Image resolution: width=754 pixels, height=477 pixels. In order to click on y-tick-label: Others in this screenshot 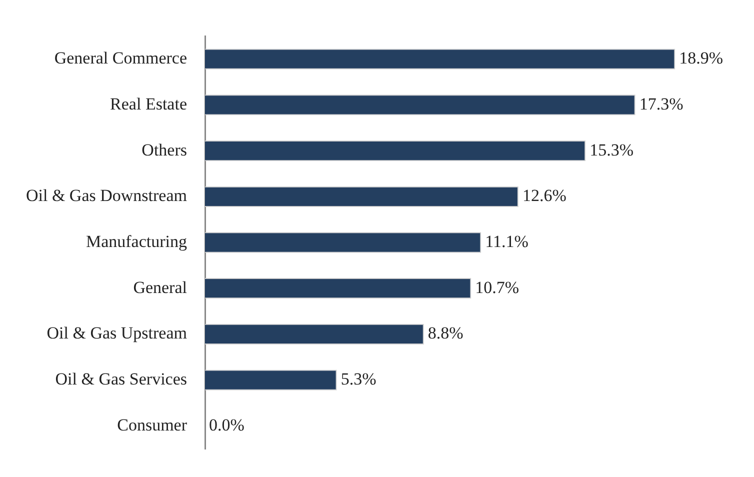, I will do `click(164, 150)`.